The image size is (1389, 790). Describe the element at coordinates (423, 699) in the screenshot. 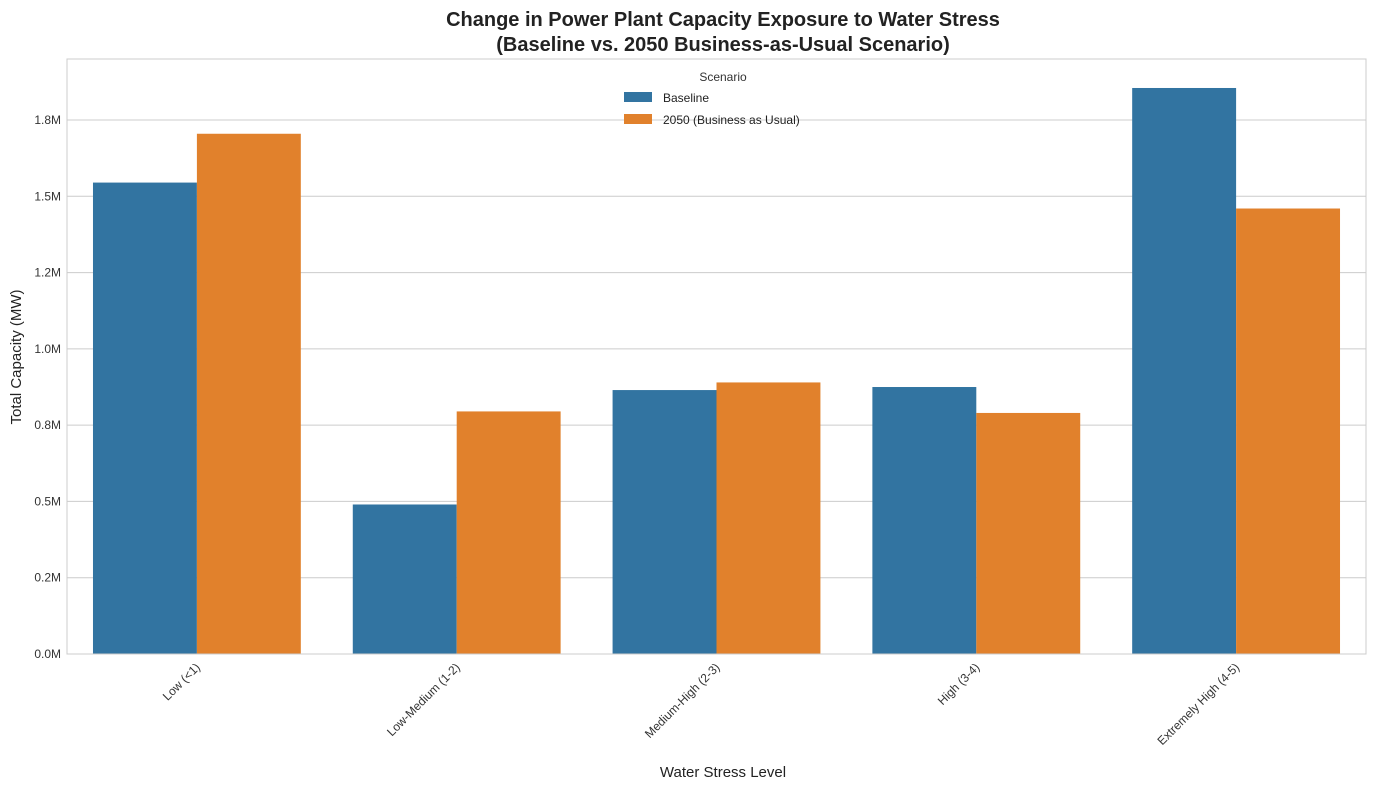

I see `x-tick-label: Low-Medium (1-2)` at that location.